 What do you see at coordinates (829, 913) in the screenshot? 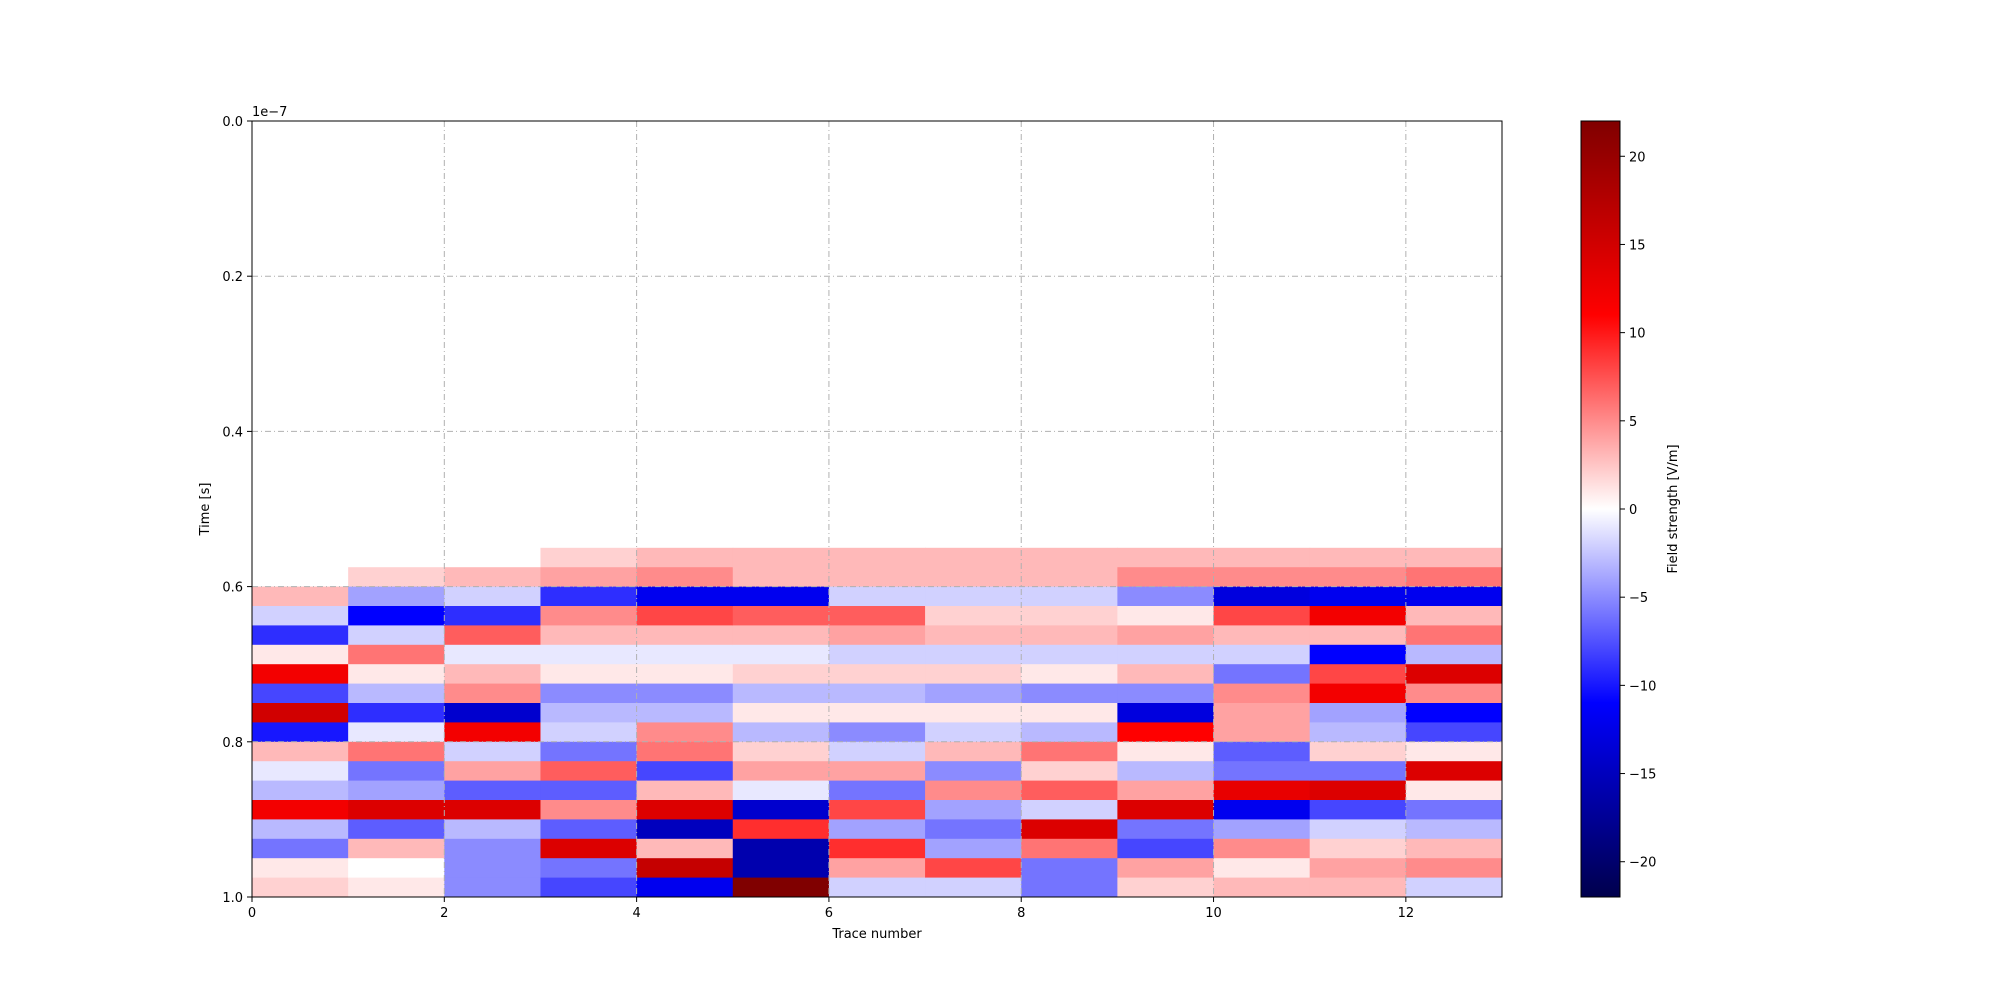
I see `x-tick-label: 6` at bounding box center [829, 913].